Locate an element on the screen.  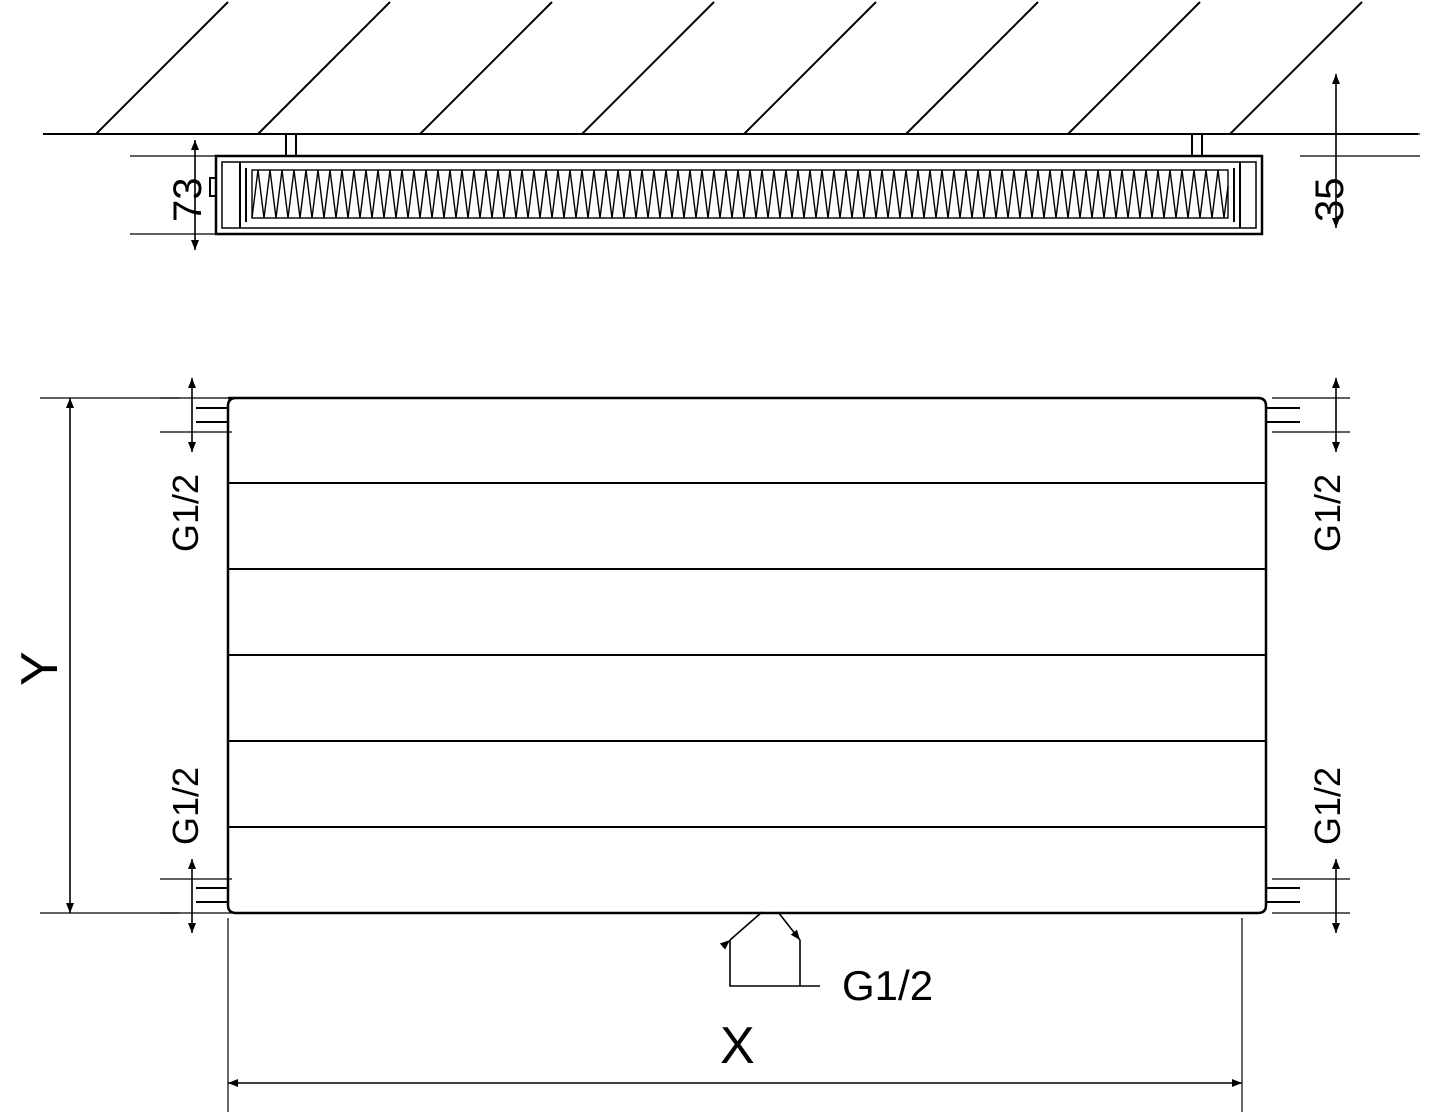
dimension-g12-top-right is located at coordinates (1311, 415).